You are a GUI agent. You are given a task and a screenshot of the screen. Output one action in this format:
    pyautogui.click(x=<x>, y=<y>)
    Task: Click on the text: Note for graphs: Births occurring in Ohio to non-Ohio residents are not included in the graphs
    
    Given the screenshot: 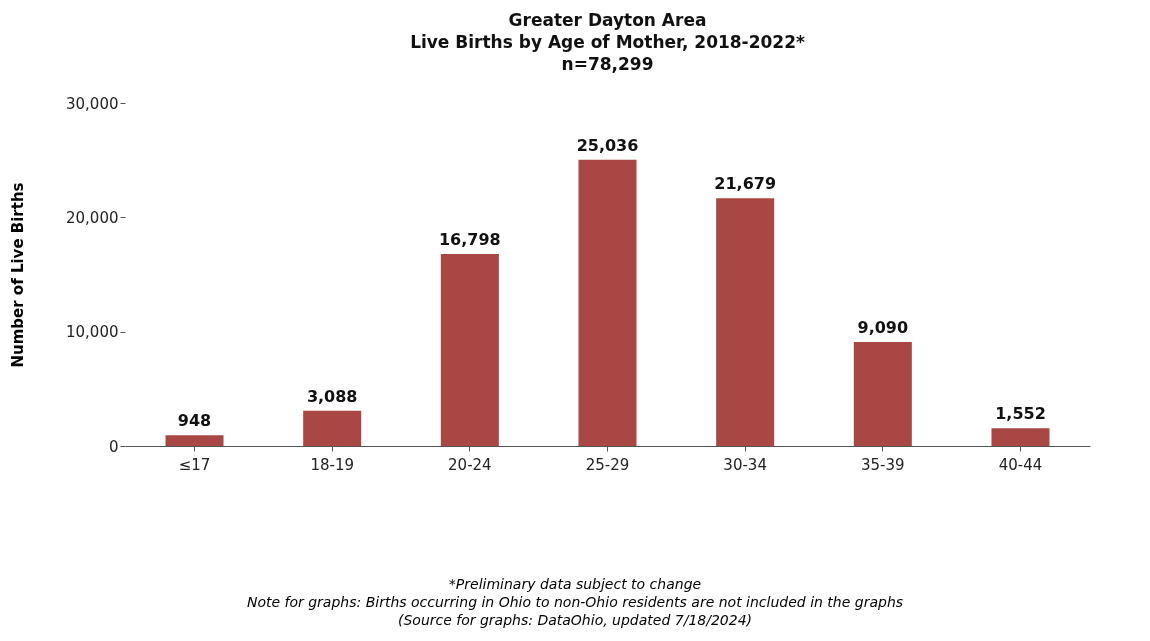 What is the action you would take?
    pyautogui.click(x=575, y=602)
    